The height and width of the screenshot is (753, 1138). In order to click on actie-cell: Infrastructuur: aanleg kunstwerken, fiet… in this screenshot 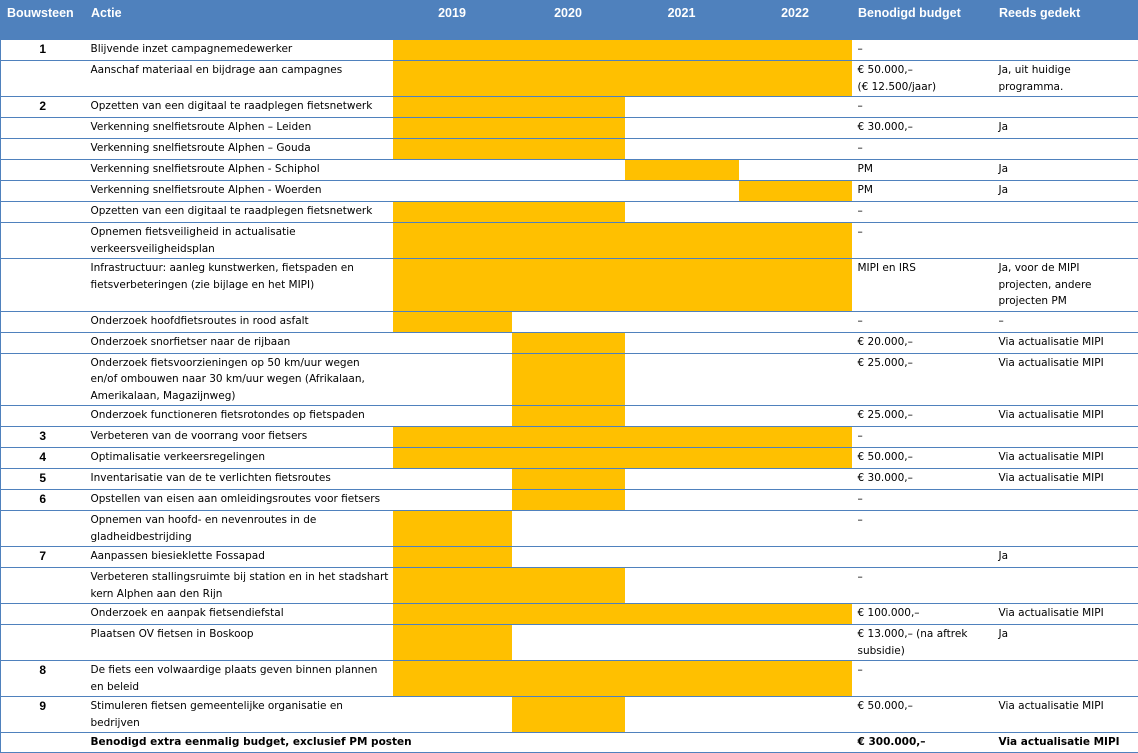, I will do `click(239, 285)`.